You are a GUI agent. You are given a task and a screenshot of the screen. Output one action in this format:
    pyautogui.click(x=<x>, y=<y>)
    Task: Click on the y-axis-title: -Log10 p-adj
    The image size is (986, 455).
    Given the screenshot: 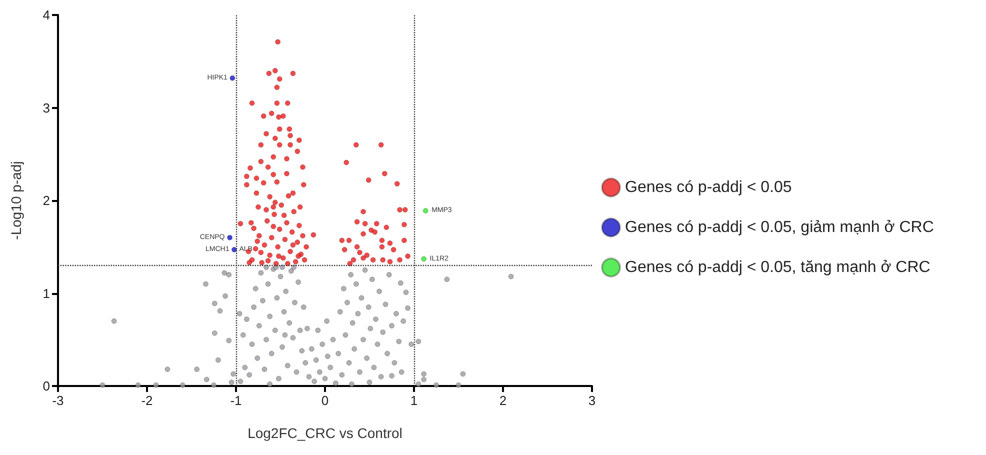 What is the action you would take?
    pyautogui.click(x=16, y=200)
    